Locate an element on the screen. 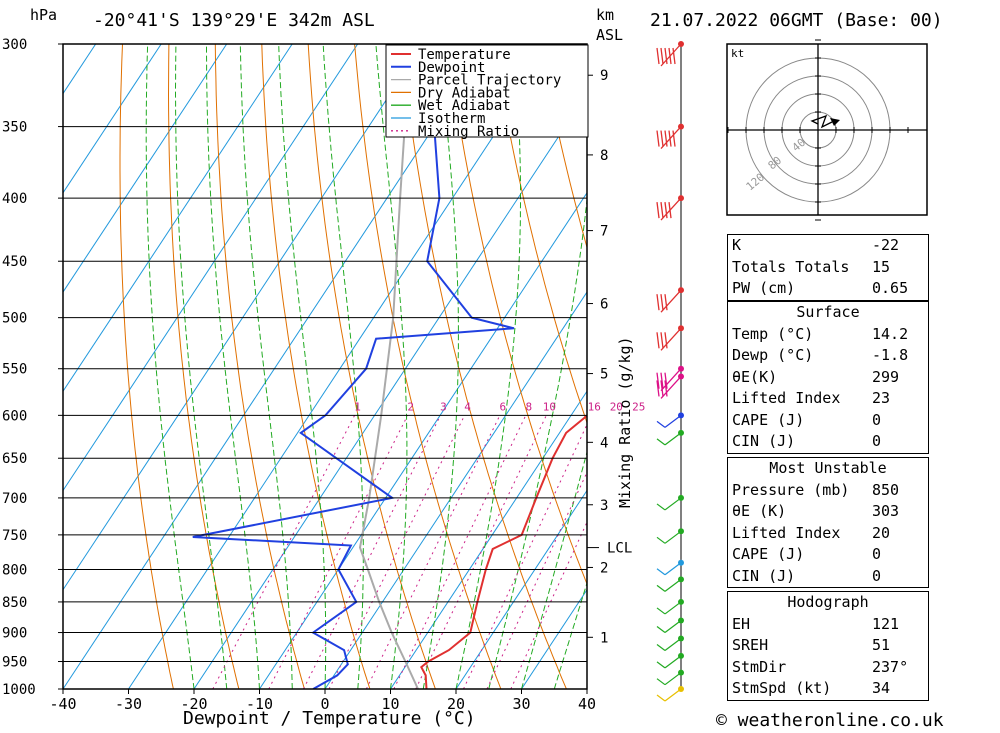 This screenshot has width=1000, height=733. height-tick-label: 7 is located at coordinates (604, 232).